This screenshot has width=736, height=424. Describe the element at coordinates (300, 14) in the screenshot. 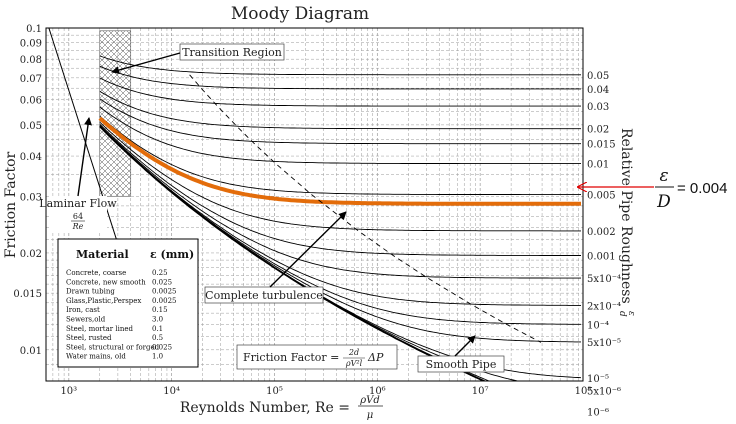

I see `chart-title: Moody Diagram` at that location.